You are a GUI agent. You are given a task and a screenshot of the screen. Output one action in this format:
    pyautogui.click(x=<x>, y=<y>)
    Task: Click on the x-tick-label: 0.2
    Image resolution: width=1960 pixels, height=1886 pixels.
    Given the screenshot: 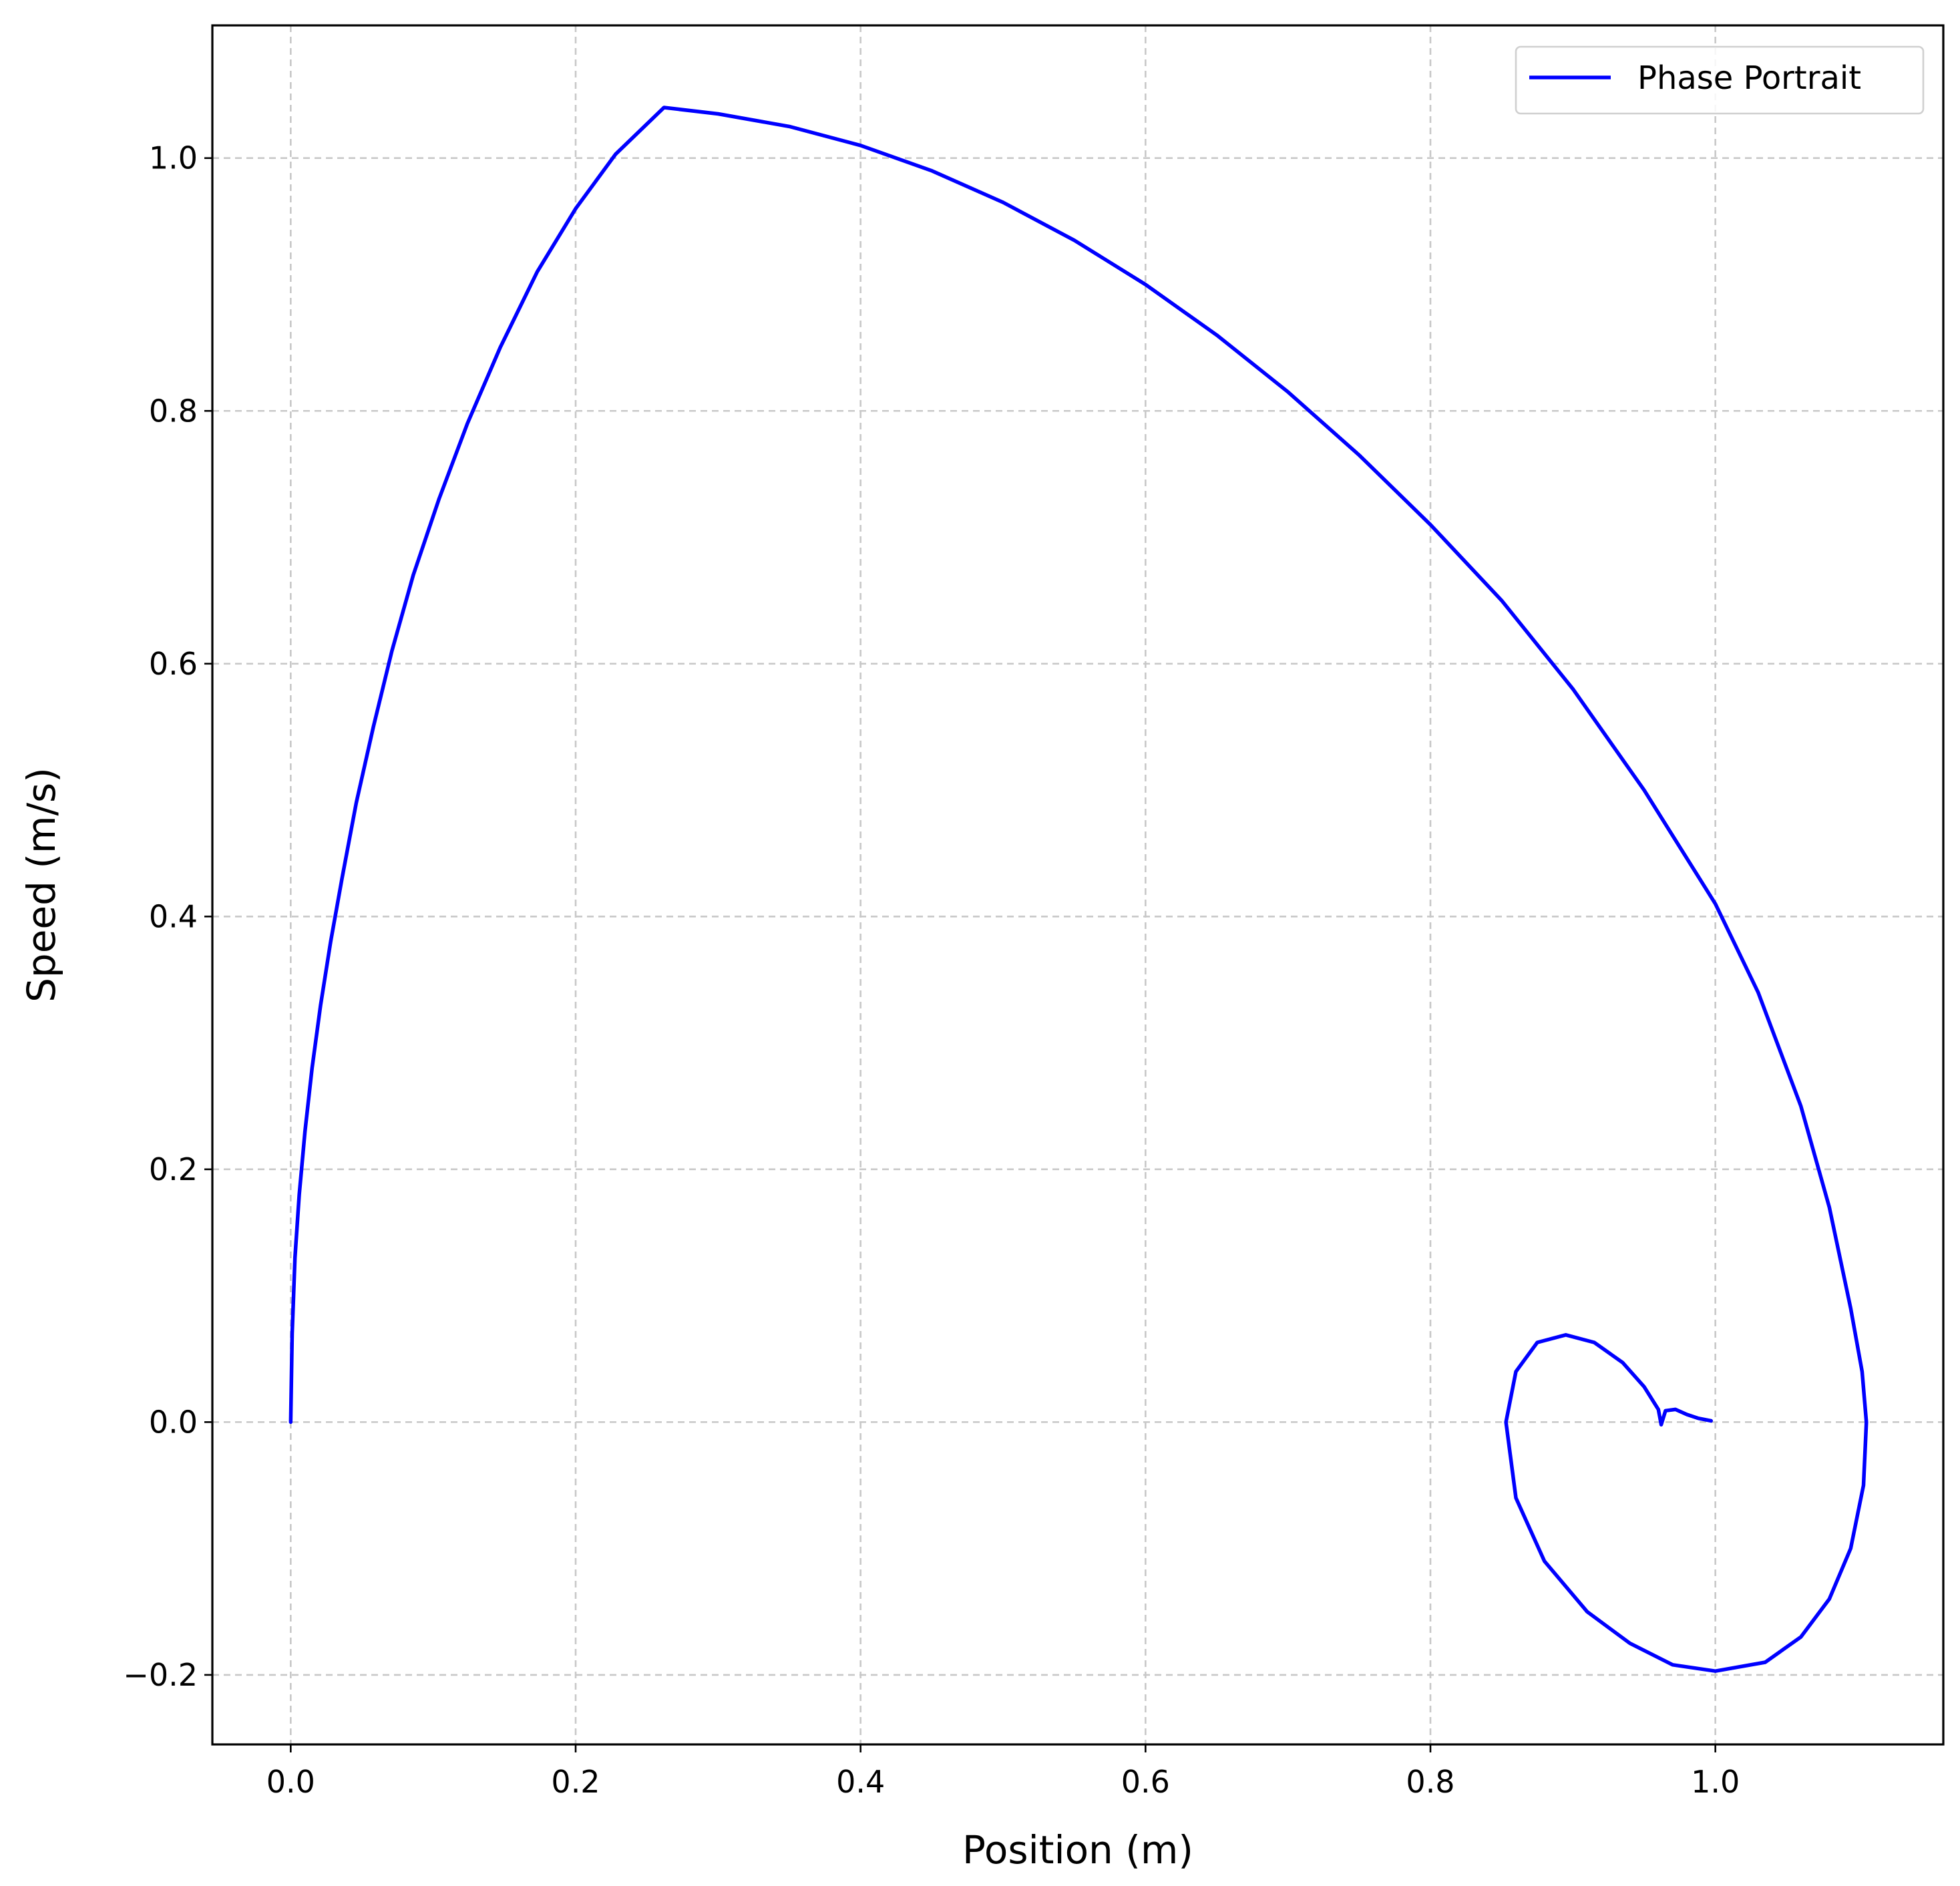 What is the action you would take?
    pyautogui.click(x=575, y=1782)
    